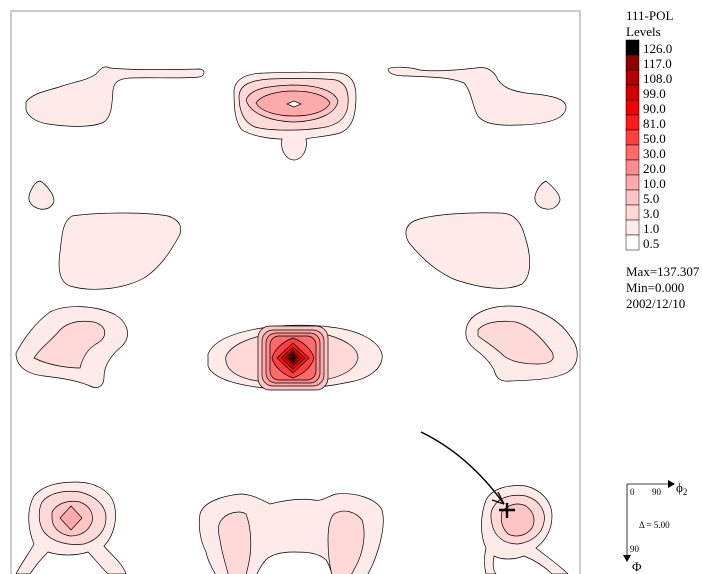 The width and height of the screenshot is (702, 574). What do you see at coordinates (462, 468) in the screenshot?
I see `arrow-line` at bounding box center [462, 468].